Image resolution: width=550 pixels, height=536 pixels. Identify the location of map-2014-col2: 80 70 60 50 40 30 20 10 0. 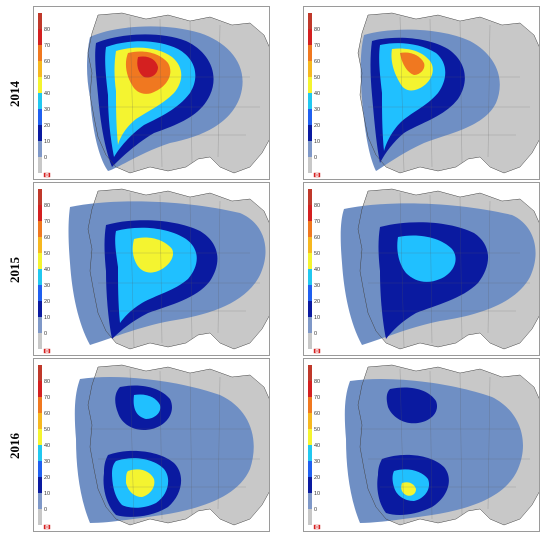
(421, 93).